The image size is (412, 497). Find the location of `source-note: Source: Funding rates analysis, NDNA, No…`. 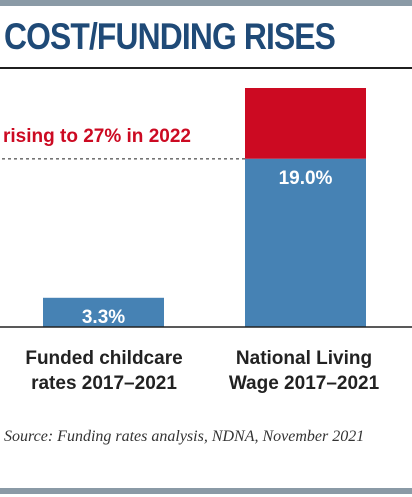

source-note: Source: Funding rates analysis, NDNA, No… is located at coordinates (184, 436).